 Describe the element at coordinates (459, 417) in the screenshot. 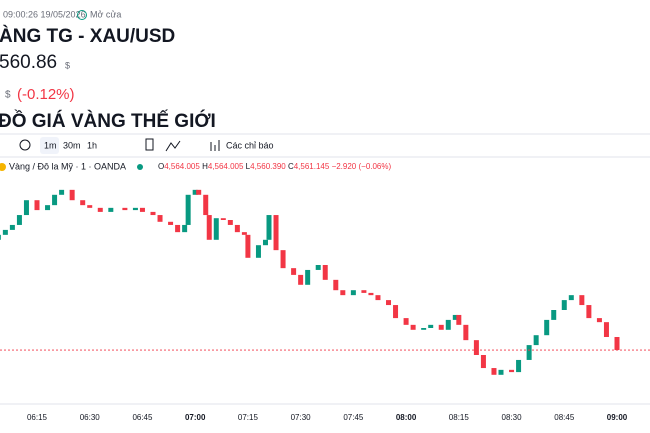

I see `x-tick-label: 08:15` at that location.